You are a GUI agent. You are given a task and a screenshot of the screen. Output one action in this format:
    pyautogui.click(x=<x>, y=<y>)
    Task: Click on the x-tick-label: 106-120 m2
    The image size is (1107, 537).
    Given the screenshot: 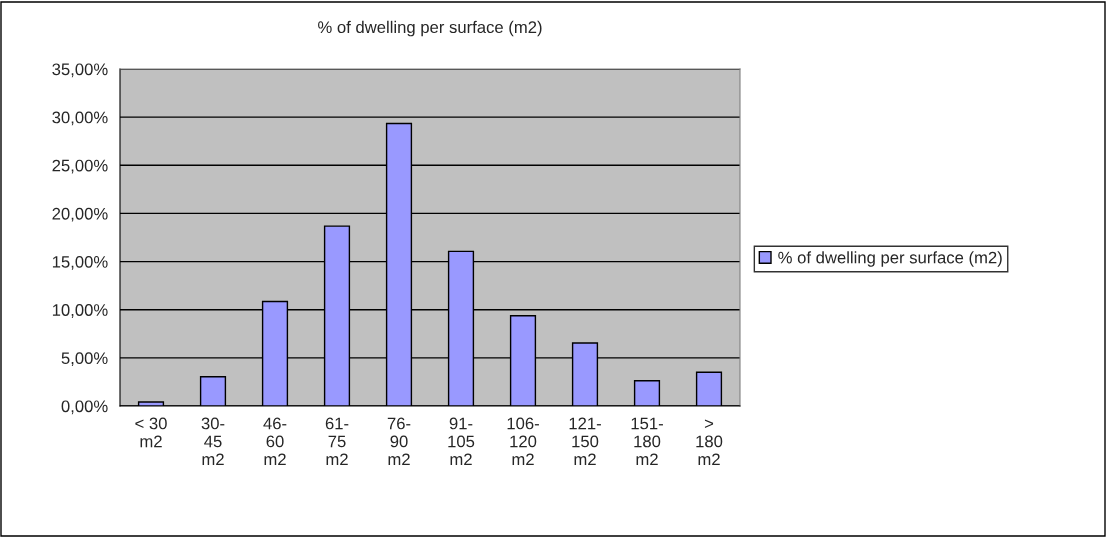 What is the action you would take?
    pyautogui.click(x=523, y=441)
    